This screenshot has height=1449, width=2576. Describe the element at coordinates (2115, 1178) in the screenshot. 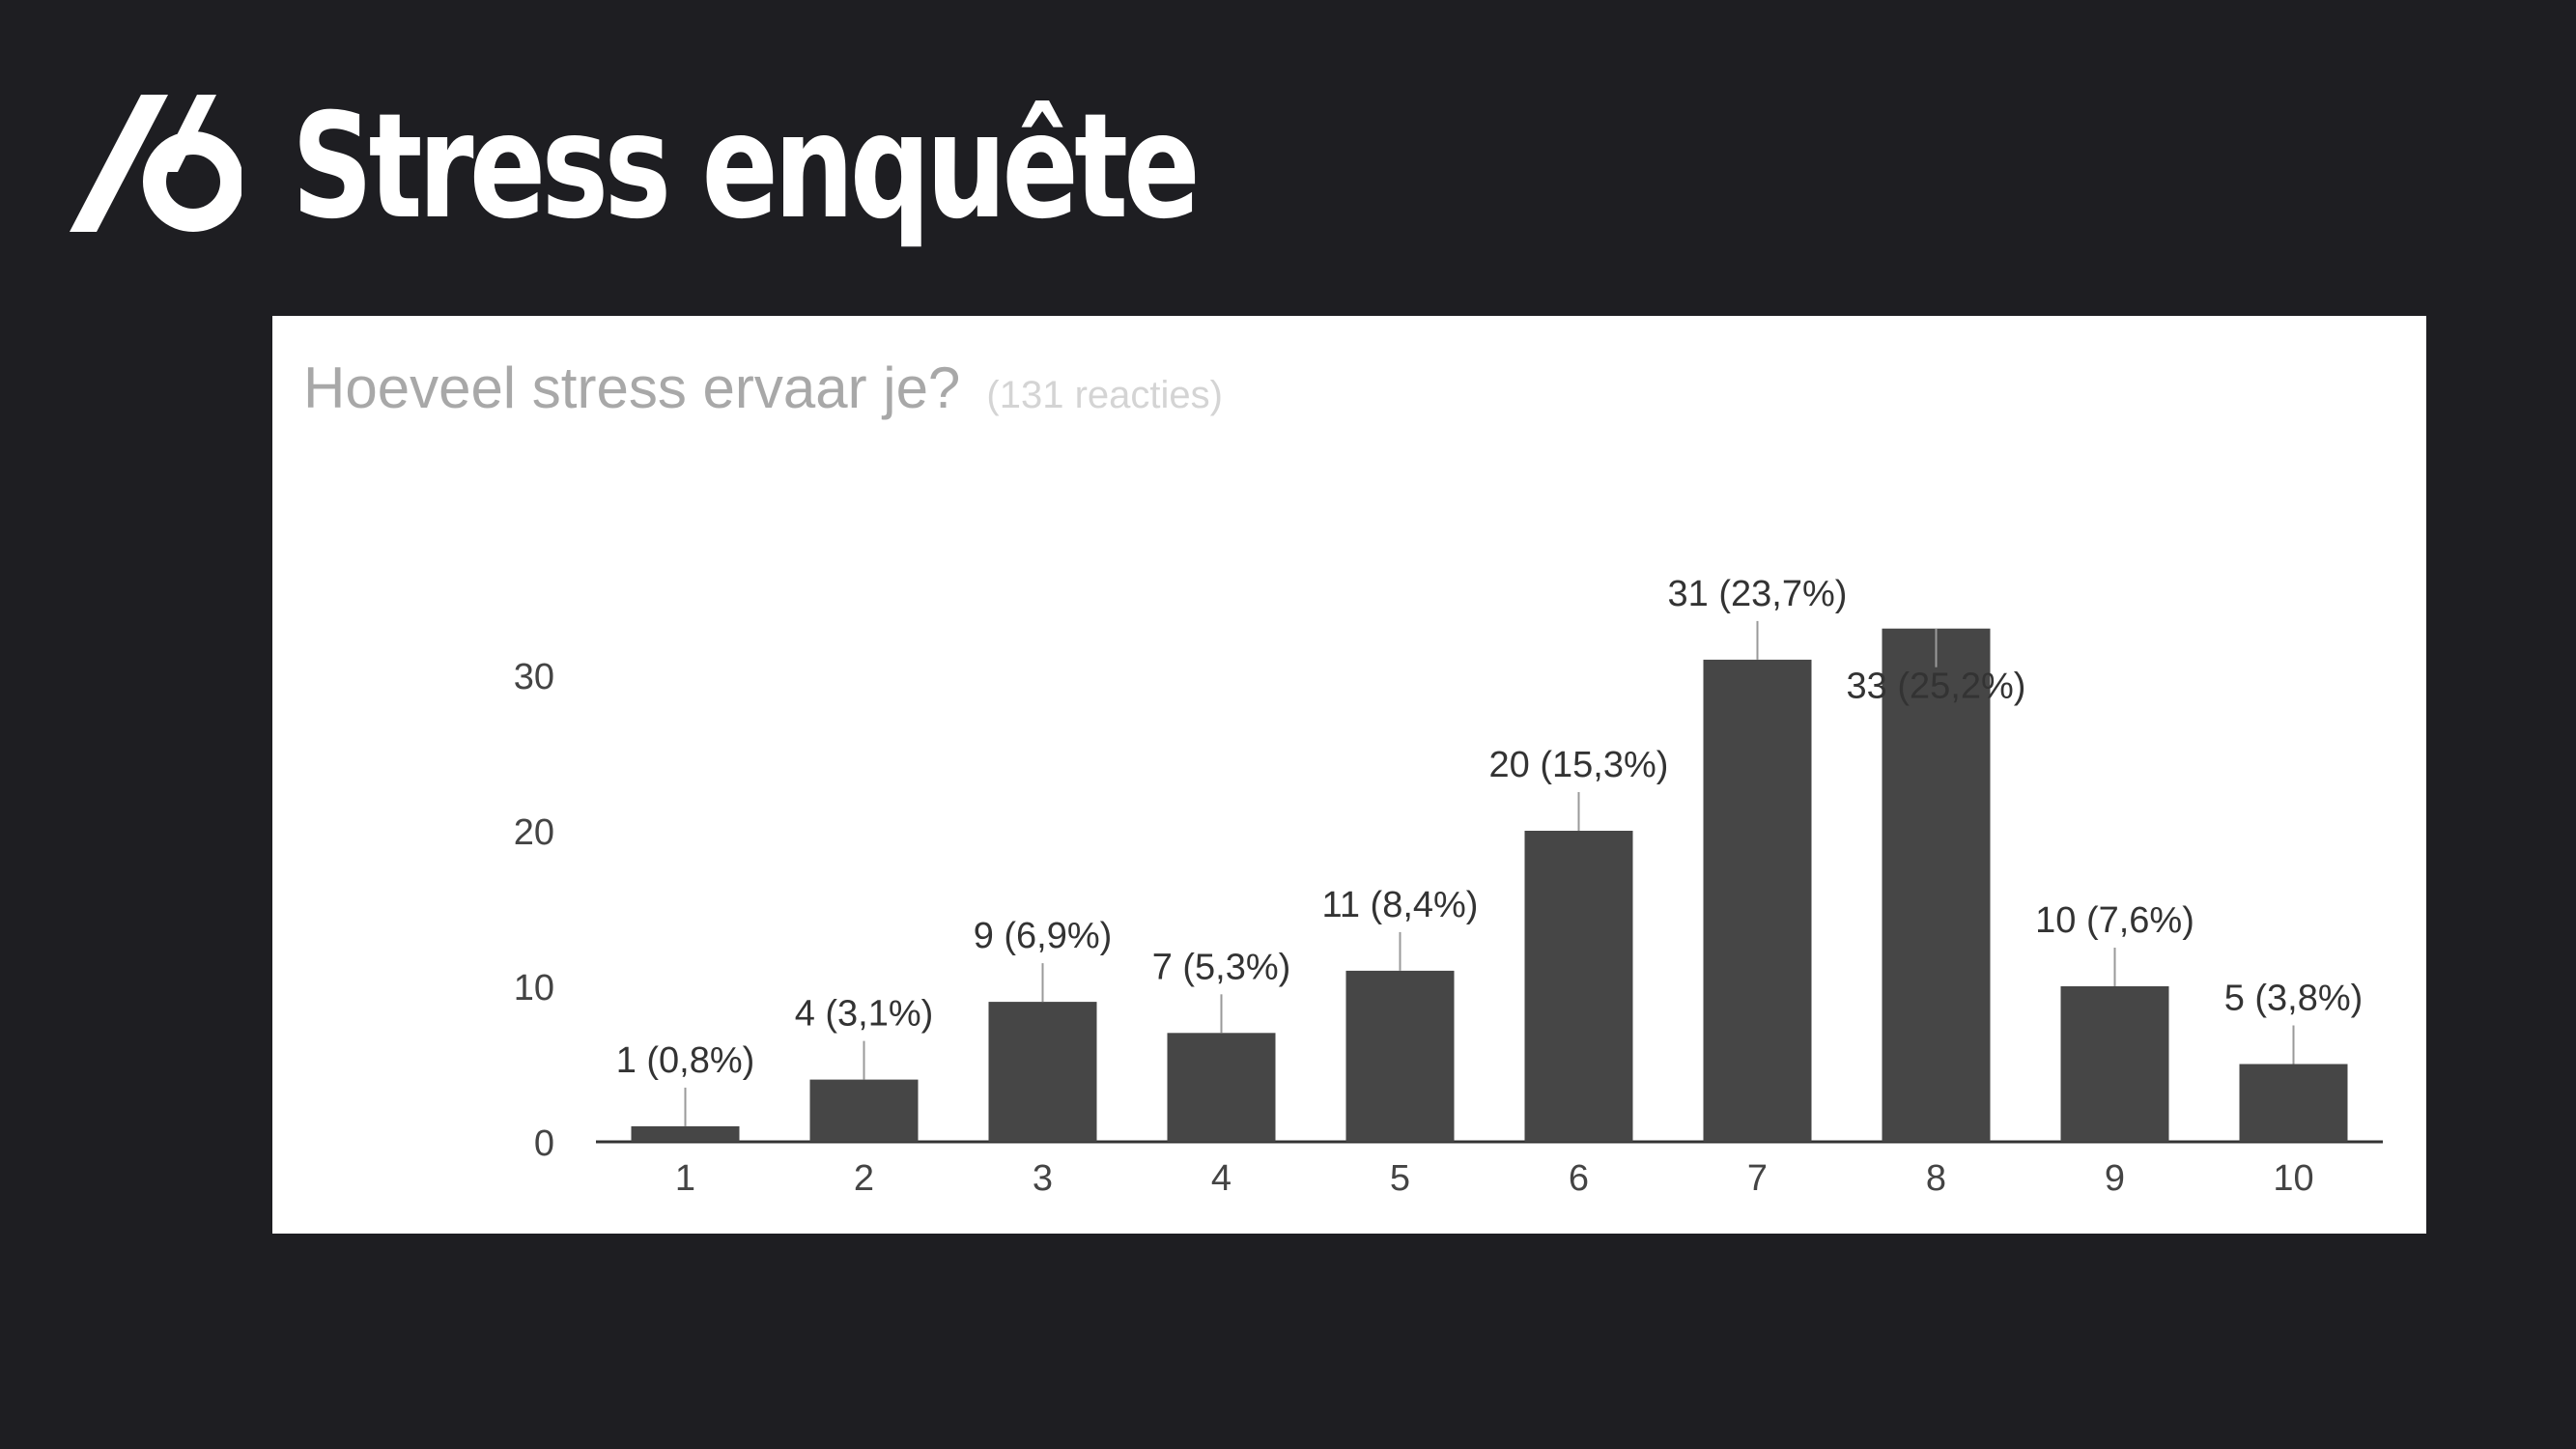

I see `x-tick-label: 9` at that location.